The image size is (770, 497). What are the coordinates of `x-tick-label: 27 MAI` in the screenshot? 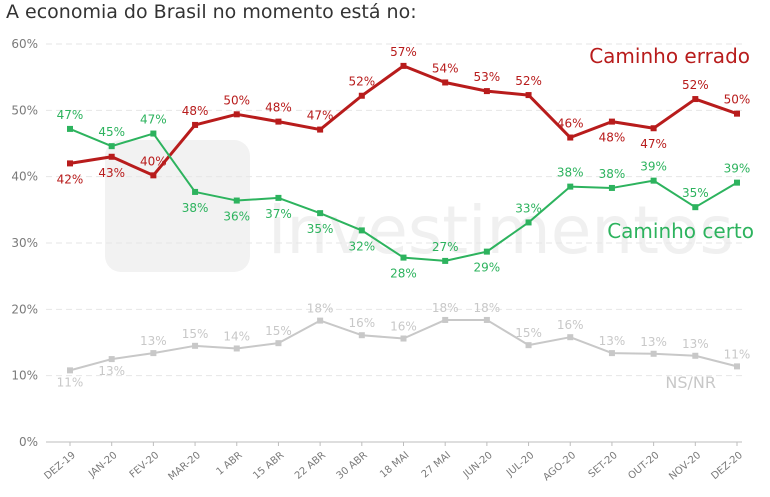 It's located at (436, 465).